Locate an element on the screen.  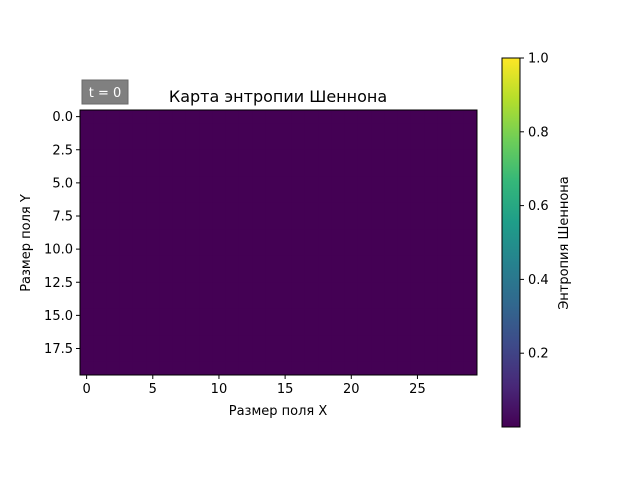
colorbar-ticks: 0.2 0.4 0.6 0.8 1.0 is located at coordinates (534, 207).